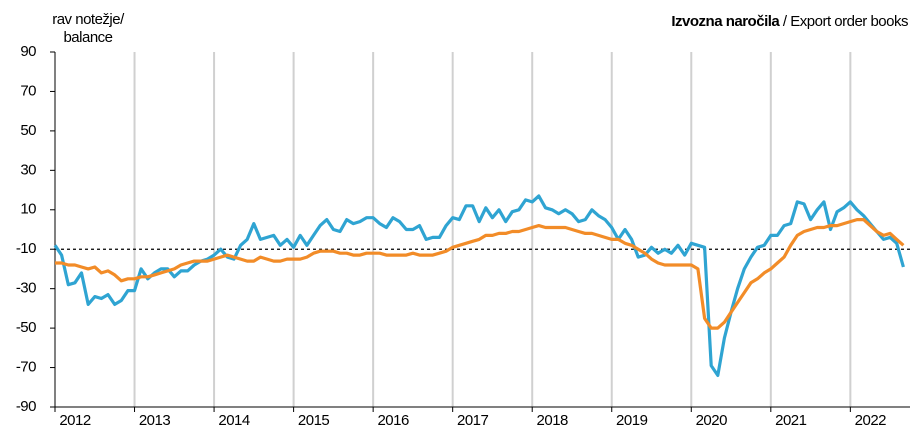  What do you see at coordinates (393, 420) in the screenshot?
I see `x-tick-label: 2016` at bounding box center [393, 420].